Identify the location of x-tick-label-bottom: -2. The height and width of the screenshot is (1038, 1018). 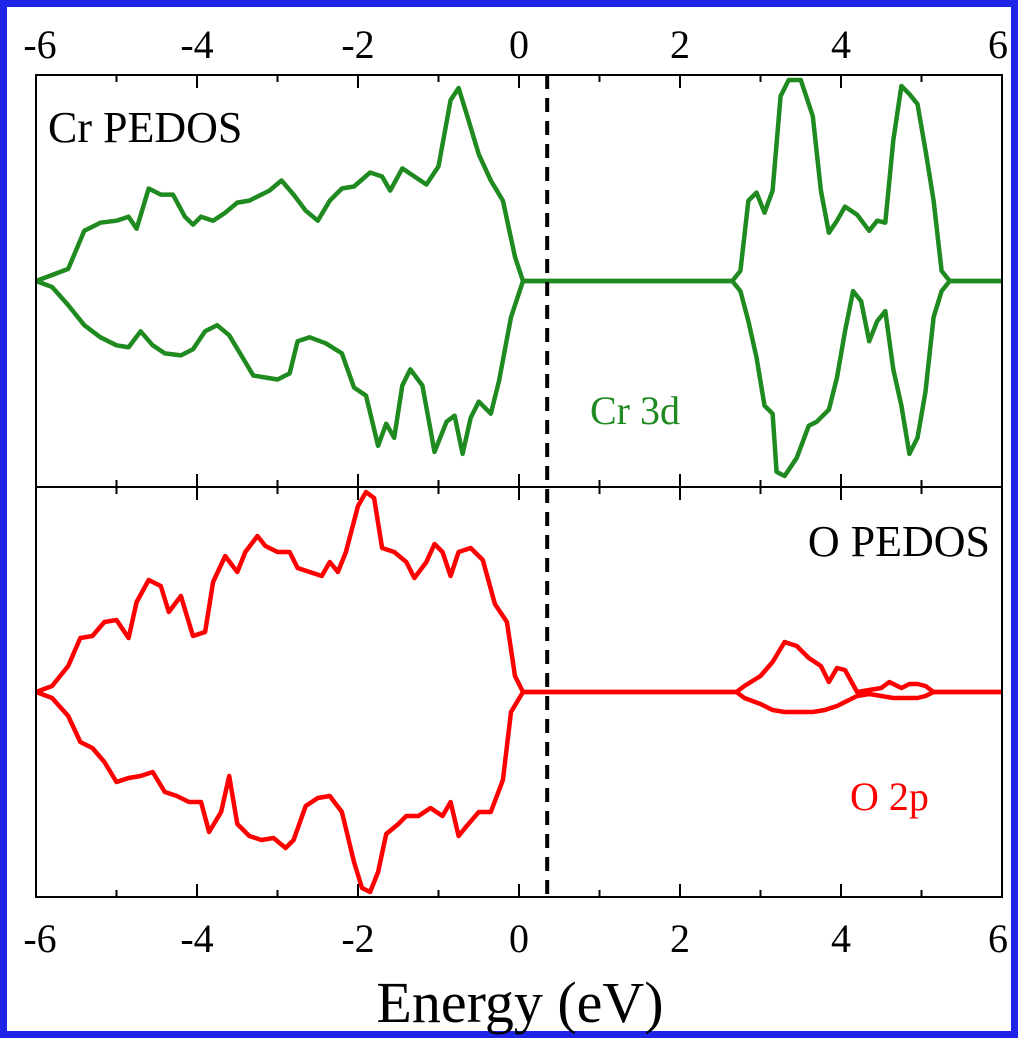
(357, 938).